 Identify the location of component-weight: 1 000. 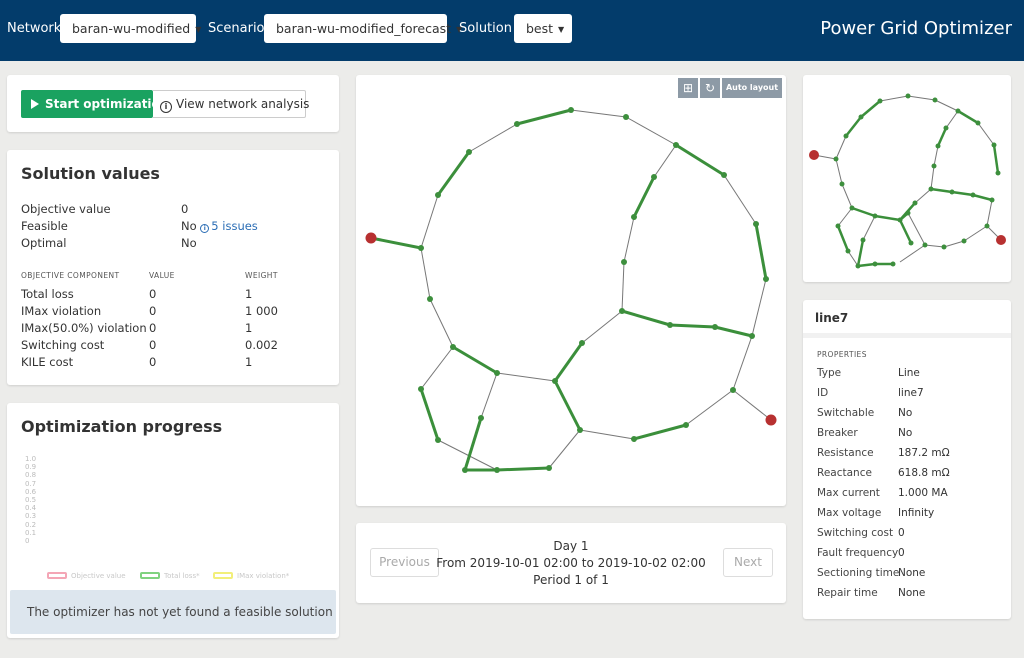
(261, 311).